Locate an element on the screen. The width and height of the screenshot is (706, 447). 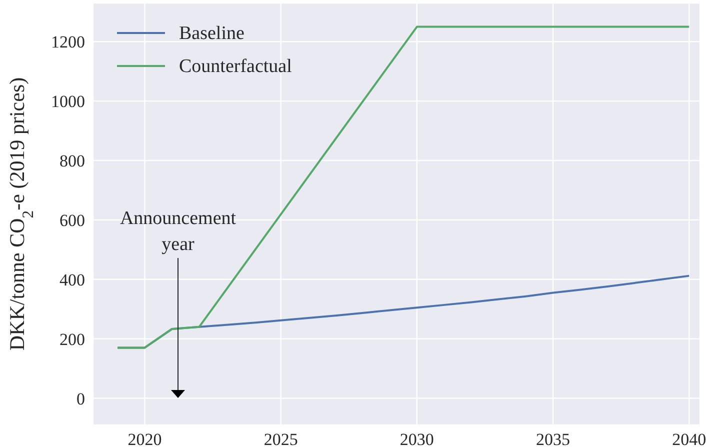
y-tick-label: 0 is located at coordinates (80, 398).